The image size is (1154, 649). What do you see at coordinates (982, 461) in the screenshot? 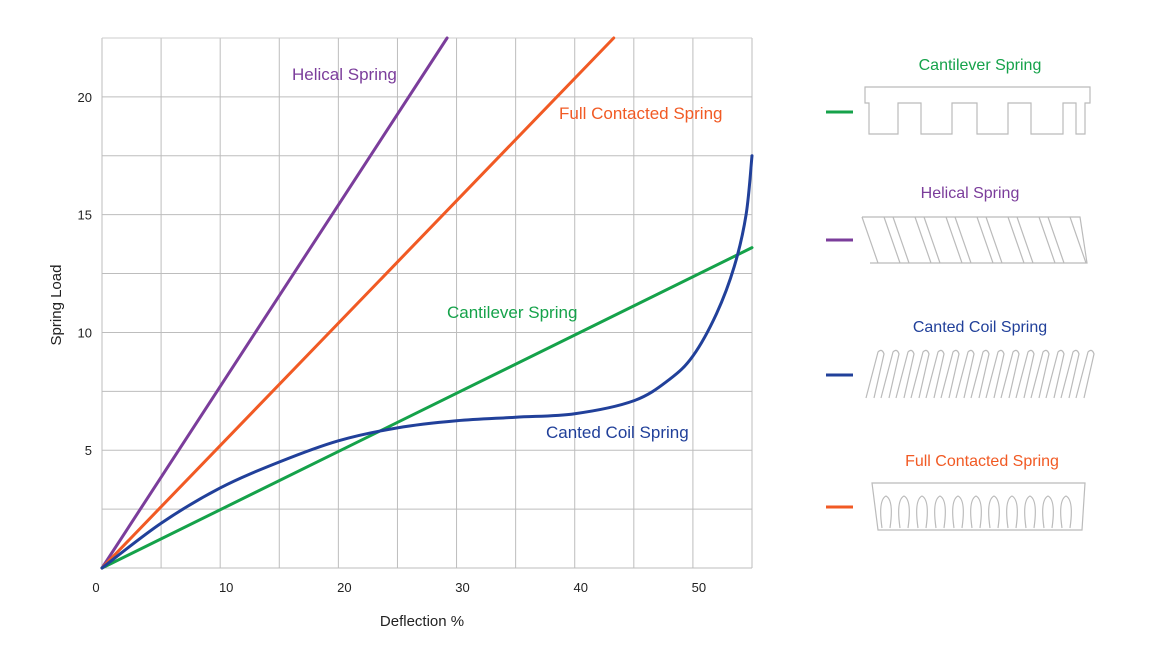
I see `legend-title-full-contacted: Full Contacted Spring` at bounding box center [982, 461].